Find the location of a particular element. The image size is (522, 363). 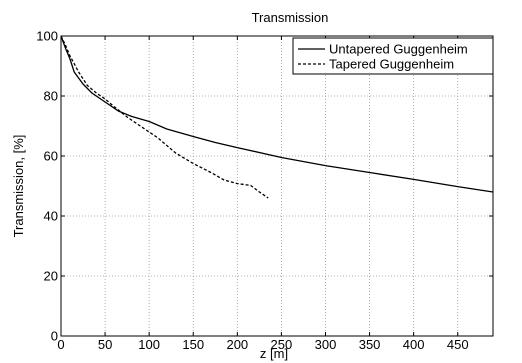

x-tick-label: 300 is located at coordinates (326, 344).